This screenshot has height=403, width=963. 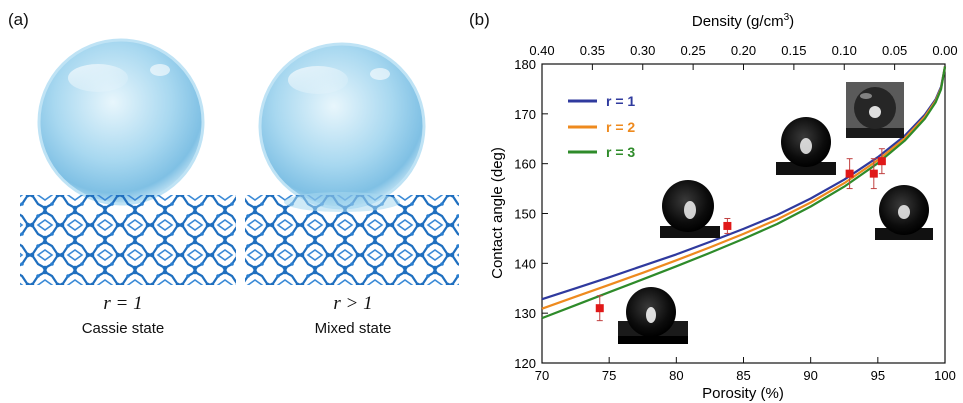 I want to click on droplet-right, so click(x=342, y=126).